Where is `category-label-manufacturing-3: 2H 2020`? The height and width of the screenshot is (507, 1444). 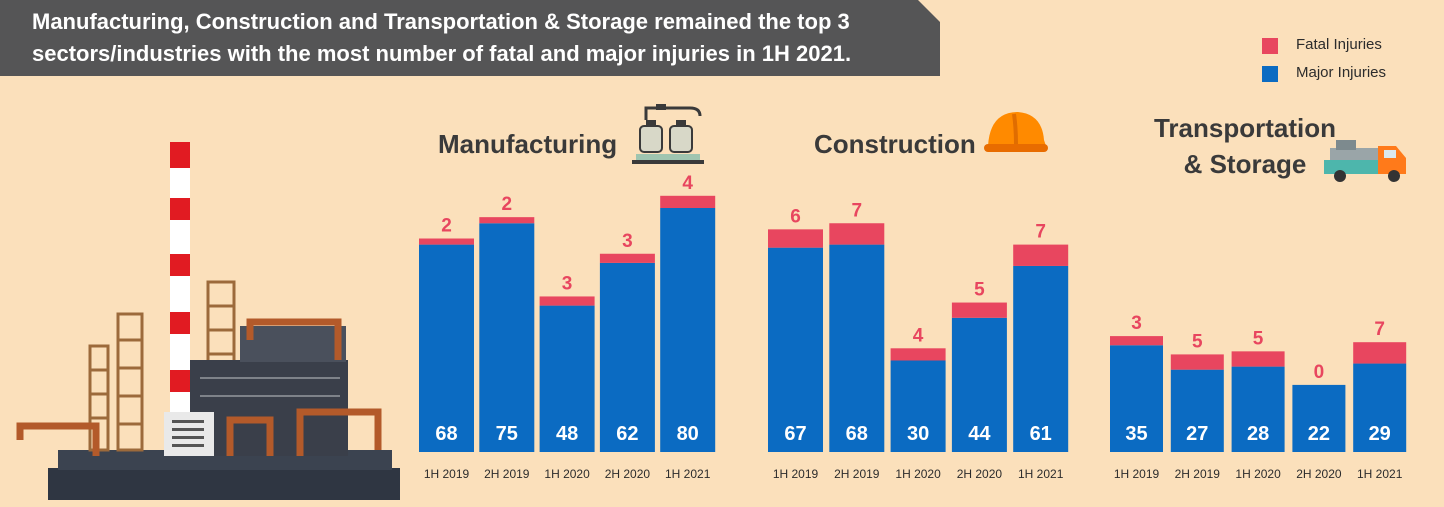 category-label-manufacturing-3: 2H 2020 is located at coordinates (628, 474).